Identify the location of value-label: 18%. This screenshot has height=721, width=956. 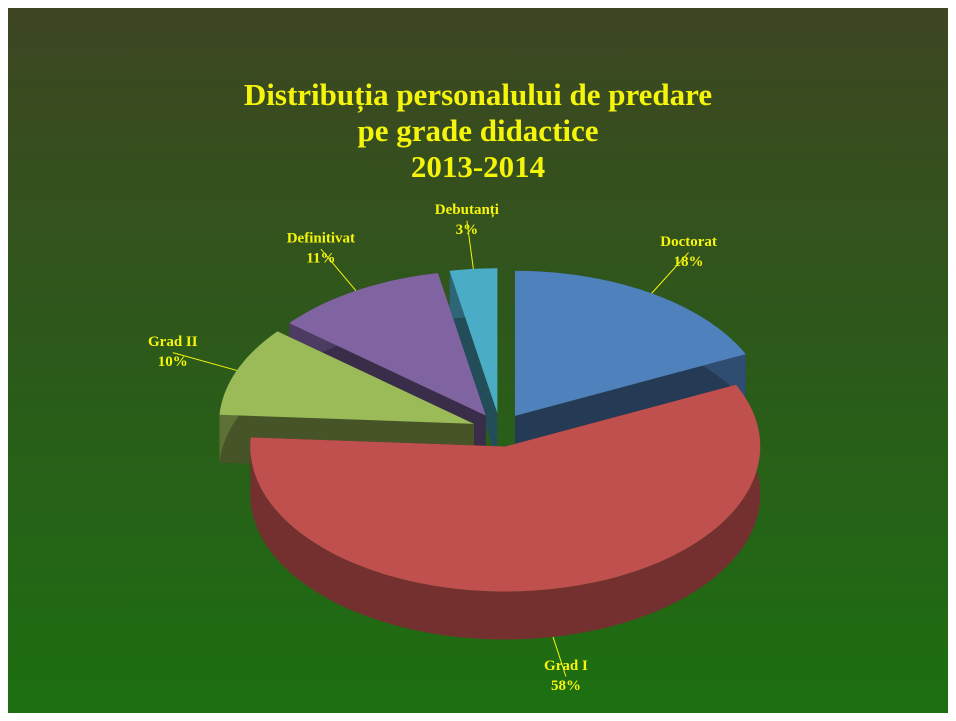
(689, 262).